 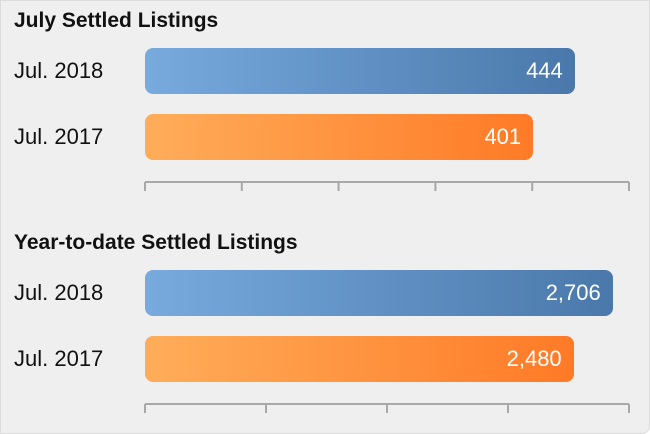 I want to click on bar-value-2017: 2,480, so click(x=534, y=358).